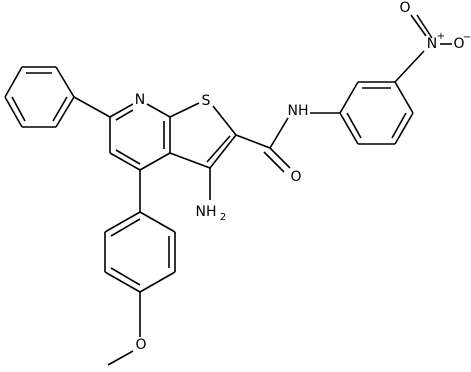 This screenshot has width=471, height=372. Describe the element at coordinates (223, 217) in the screenshot. I see `atom-subscript: 2` at that location.